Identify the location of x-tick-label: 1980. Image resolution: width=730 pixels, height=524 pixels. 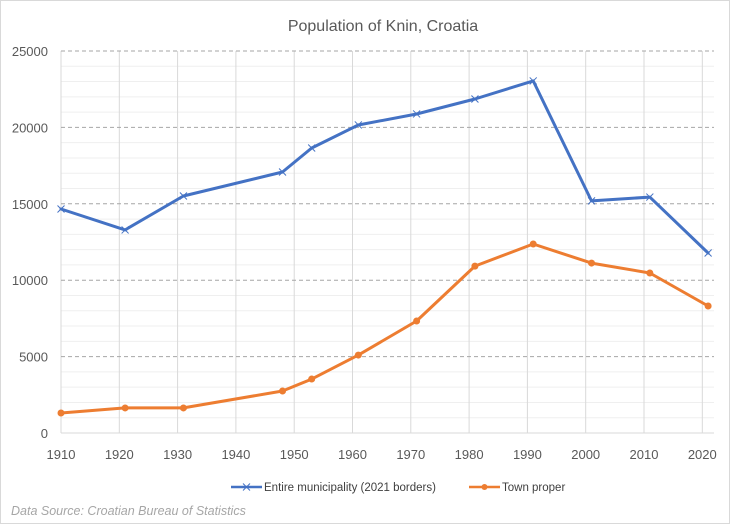
(469, 454).